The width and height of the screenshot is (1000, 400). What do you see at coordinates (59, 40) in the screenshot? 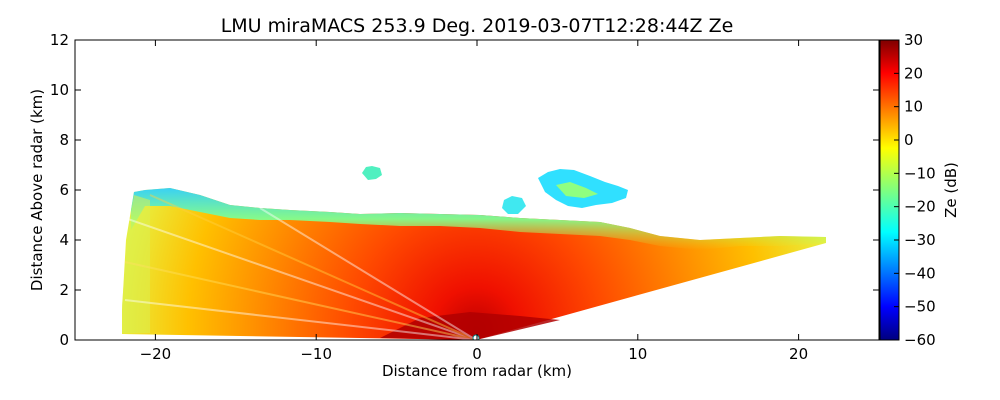
I see `y-tick-label: 12` at bounding box center [59, 40].